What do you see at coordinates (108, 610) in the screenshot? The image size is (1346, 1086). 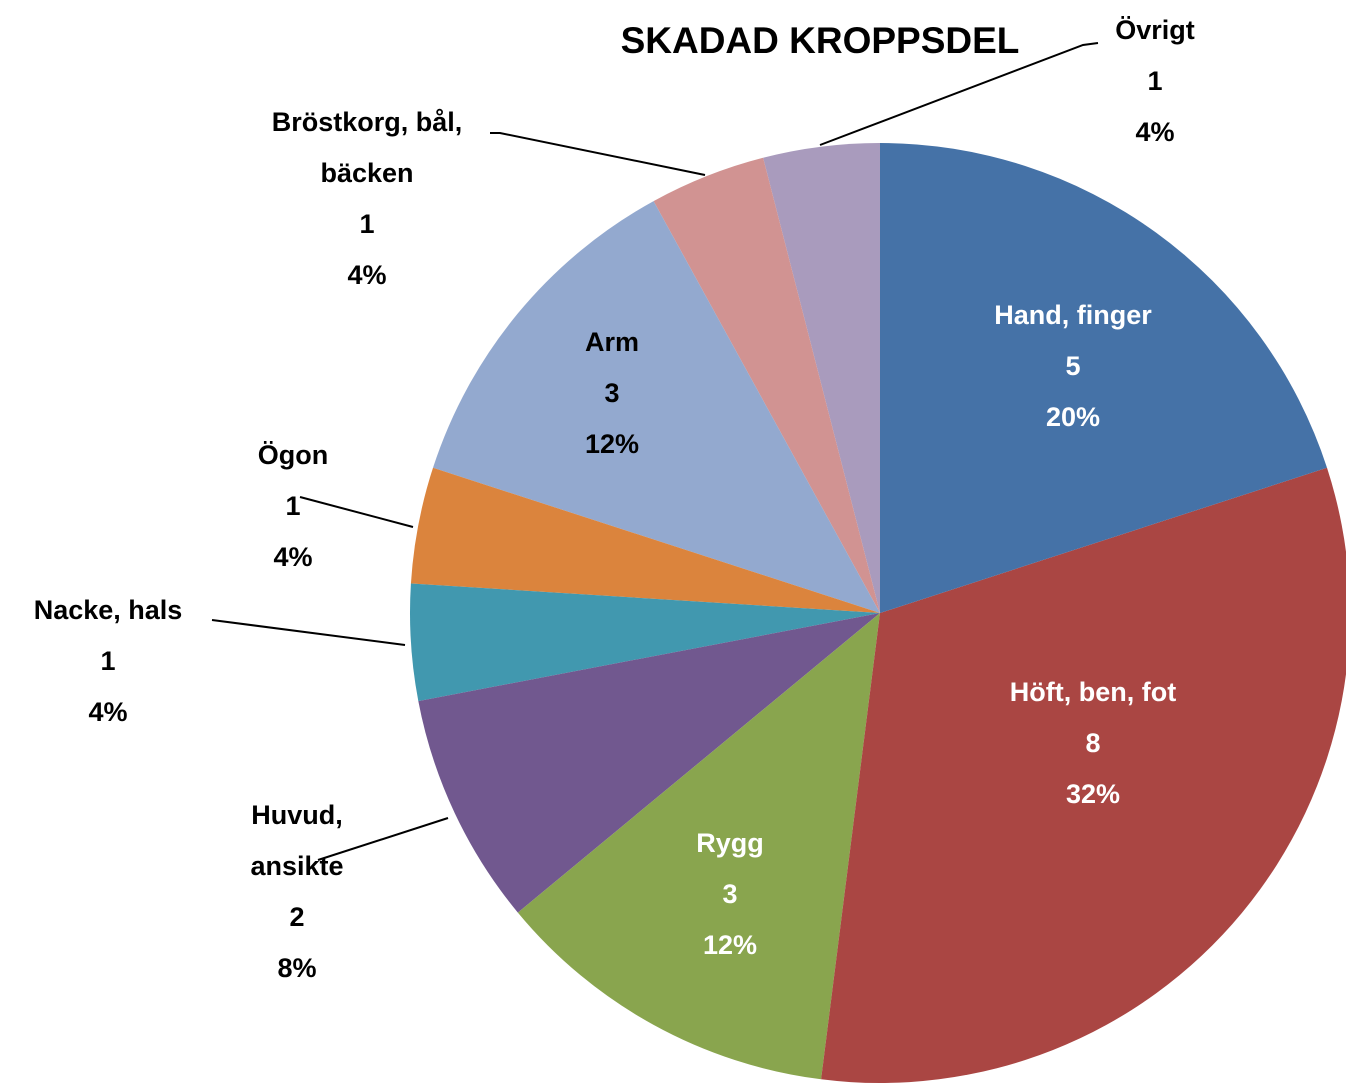 I see `category-label: Nacke, hals` at bounding box center [108, 610].